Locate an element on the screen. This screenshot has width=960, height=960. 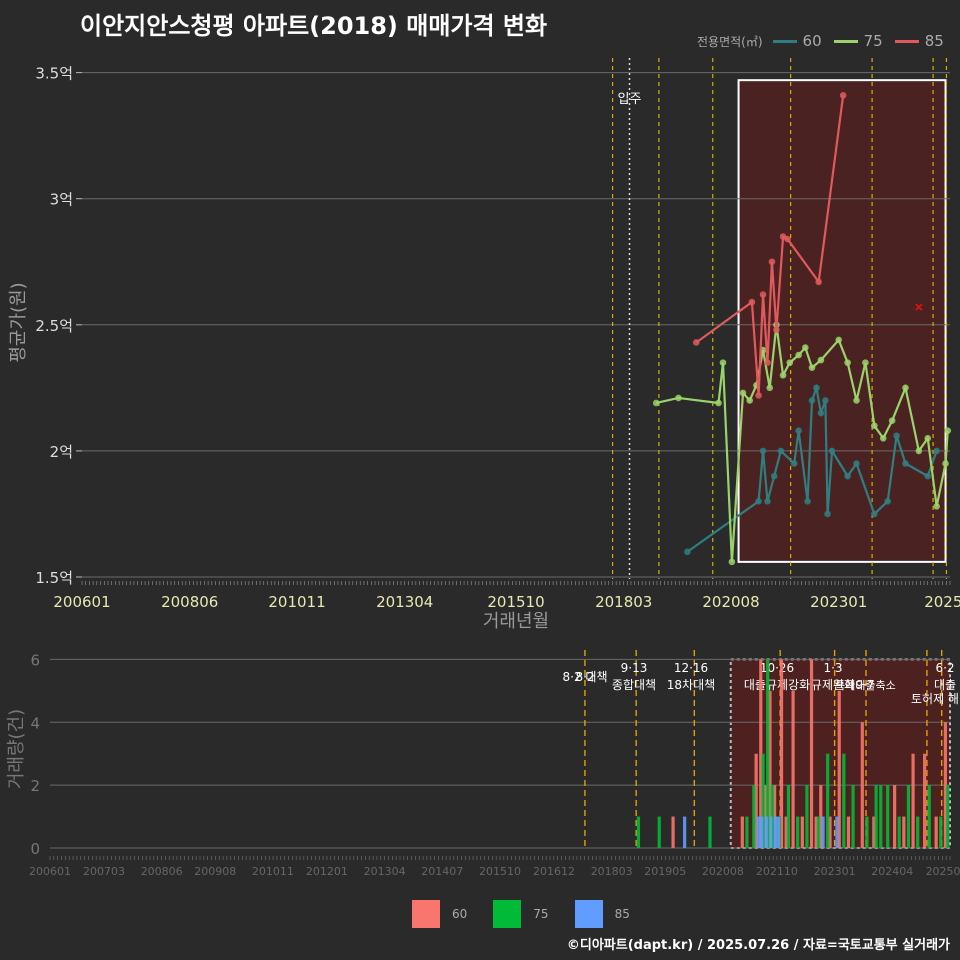
volume-x-tick-label: 20250 is located at coordinates (943, 871).